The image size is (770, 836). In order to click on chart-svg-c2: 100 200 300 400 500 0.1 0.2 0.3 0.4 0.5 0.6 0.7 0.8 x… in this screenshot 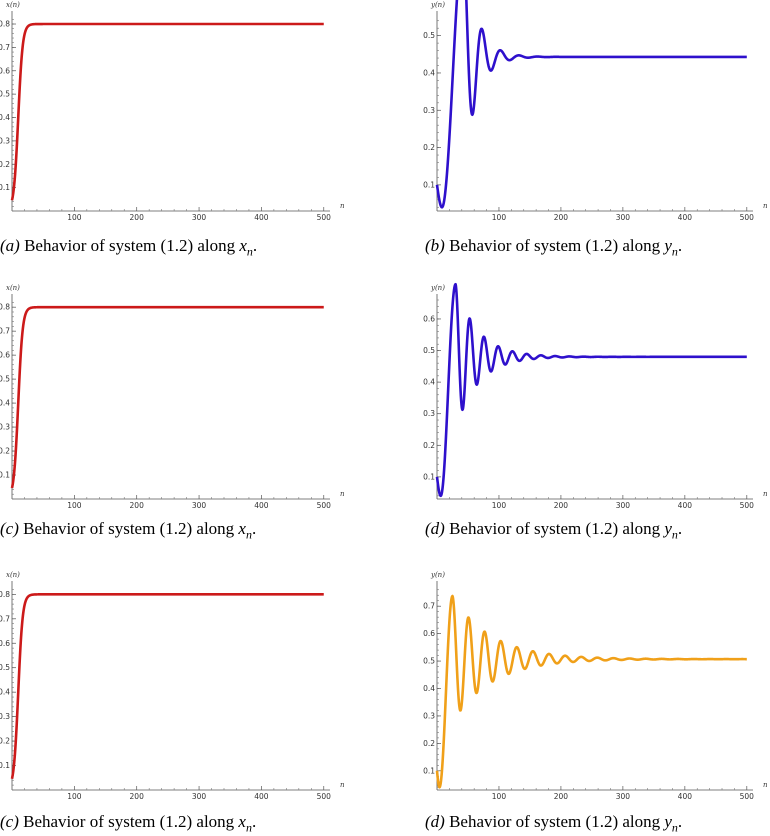, I will do `click(172, 686)`.